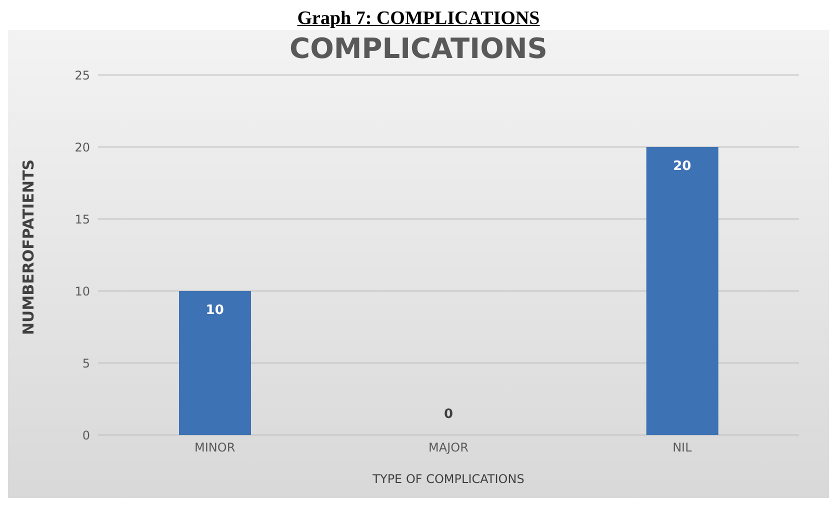 The width and height of the screenshot is (837, 506). I want to click on y-tick-label: 5, so click(86, 363).